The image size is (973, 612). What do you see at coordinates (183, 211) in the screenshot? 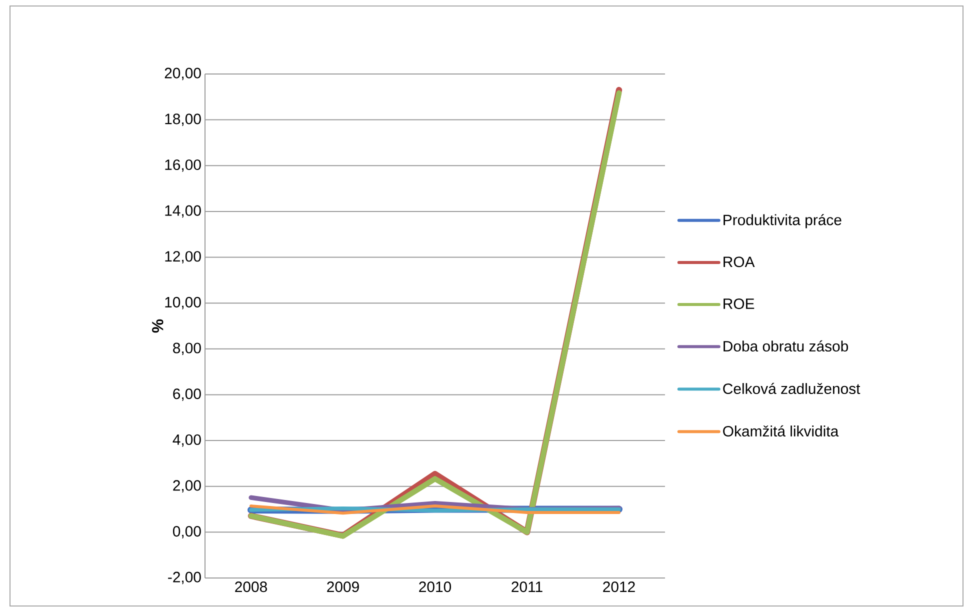
I see `y-tick-label: 14,00` at bounding box center [183, 211].